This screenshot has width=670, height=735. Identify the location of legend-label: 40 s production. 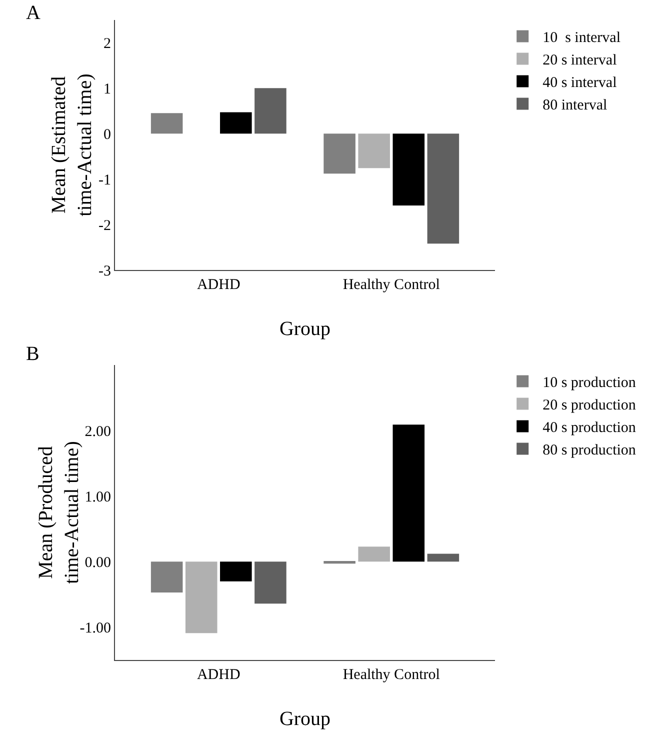
(589, 428).